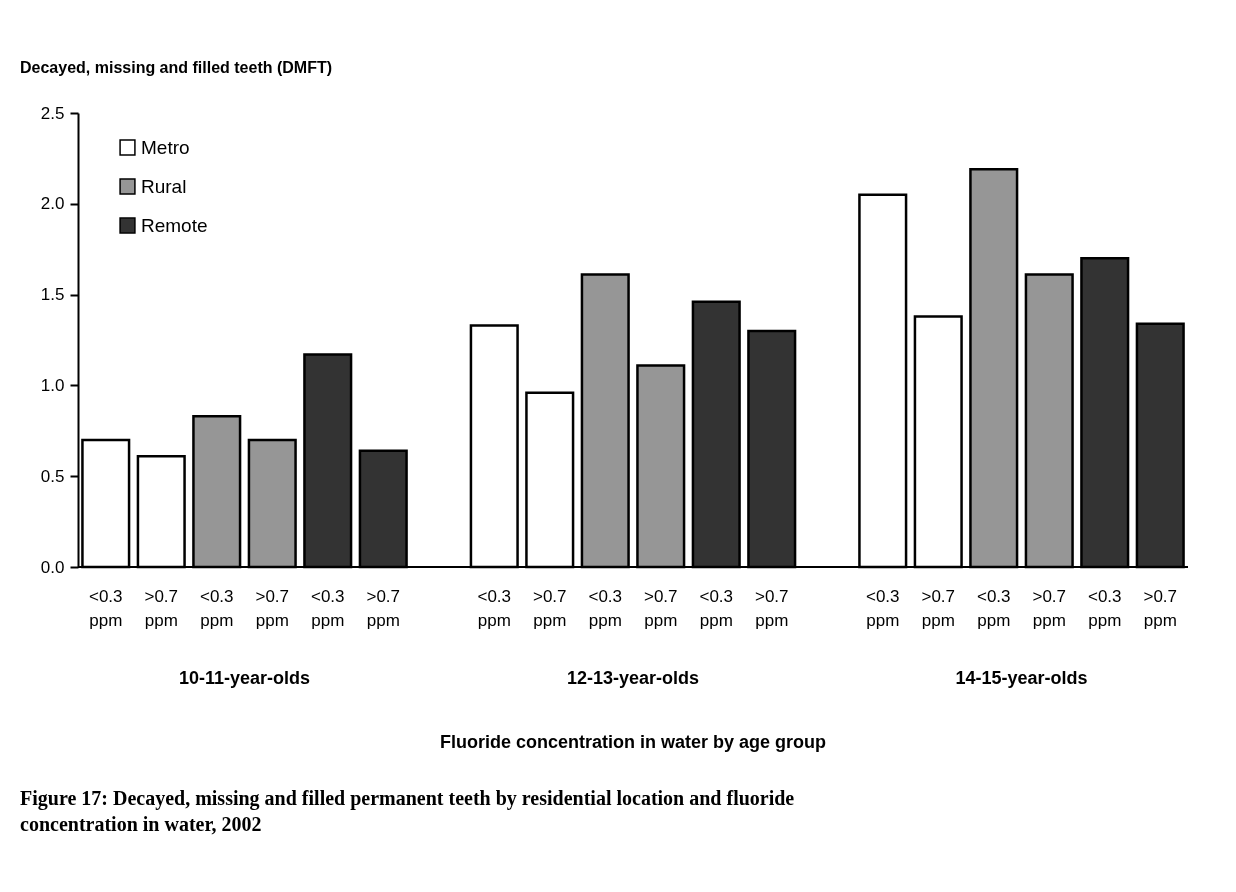  Describe the element at coordinates (633, 678) in the screenshot. I see `text: 12-13-year-olds` at that location.